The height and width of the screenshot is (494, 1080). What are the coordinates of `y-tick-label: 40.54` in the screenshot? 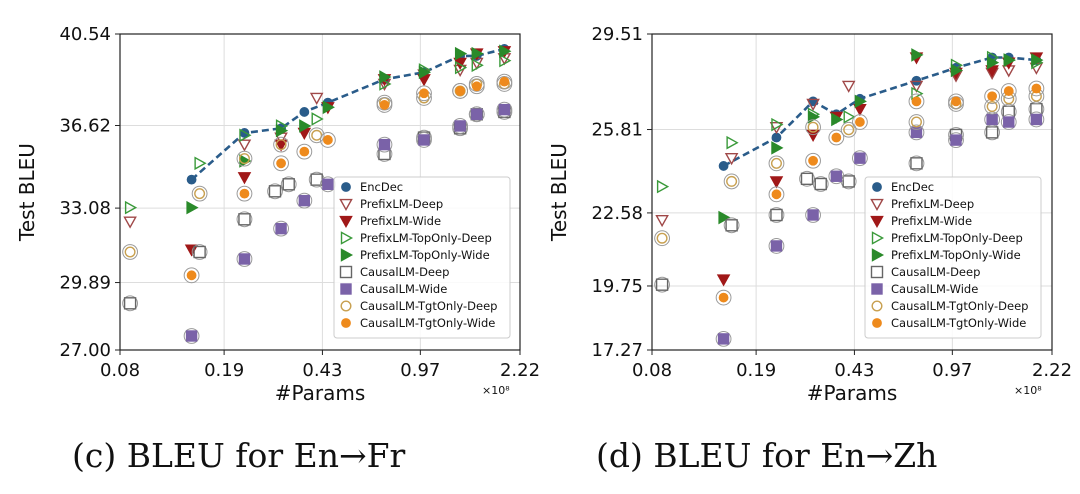 It's located at (85, 34).